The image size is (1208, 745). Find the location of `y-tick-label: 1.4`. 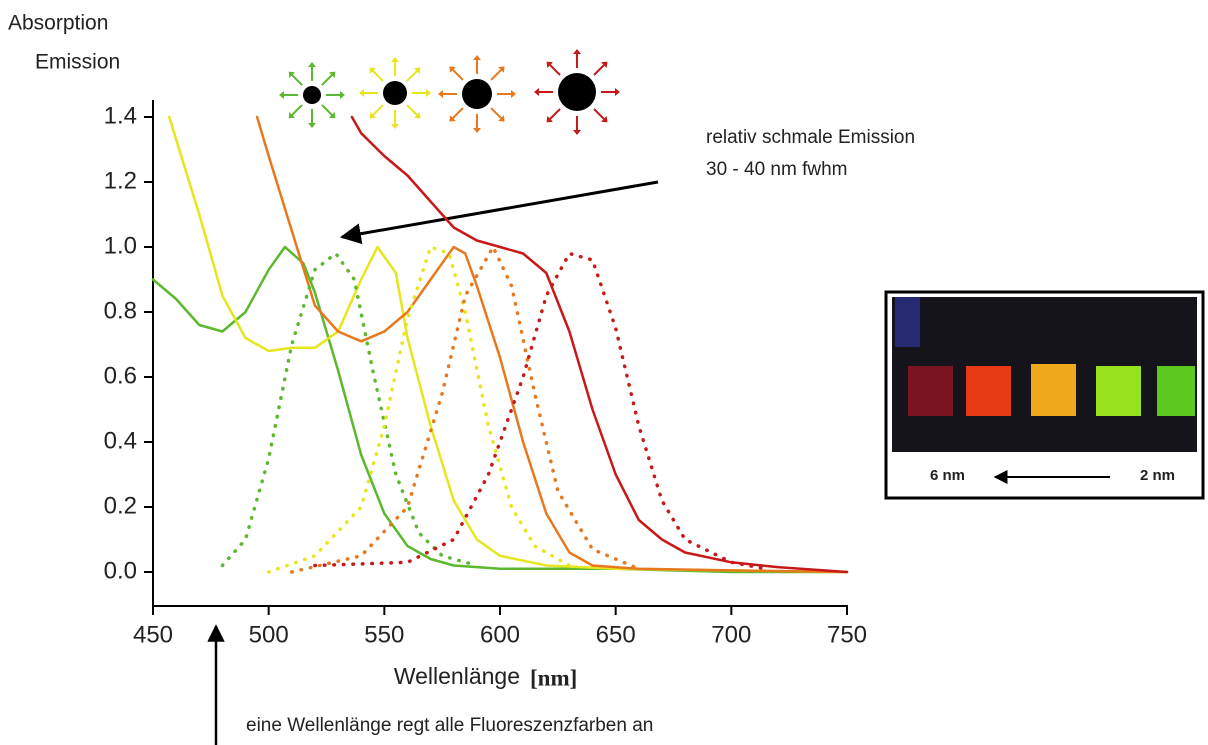

y-tick-label: 1.4 is located at coordinates (120, 115).